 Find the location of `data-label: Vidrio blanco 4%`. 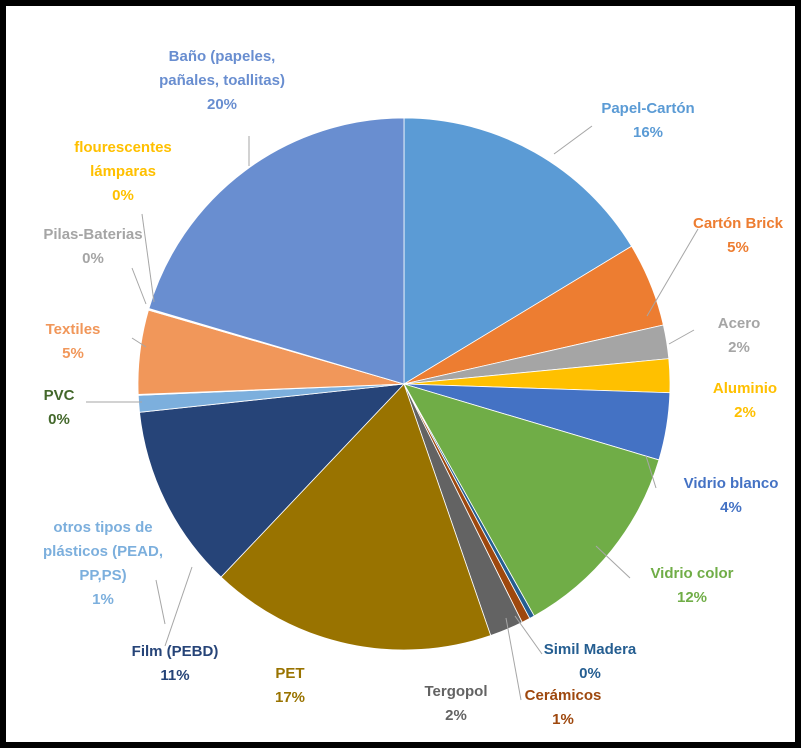

data-label: Vidrio blanco 4% is located at coordinates (731, 495).